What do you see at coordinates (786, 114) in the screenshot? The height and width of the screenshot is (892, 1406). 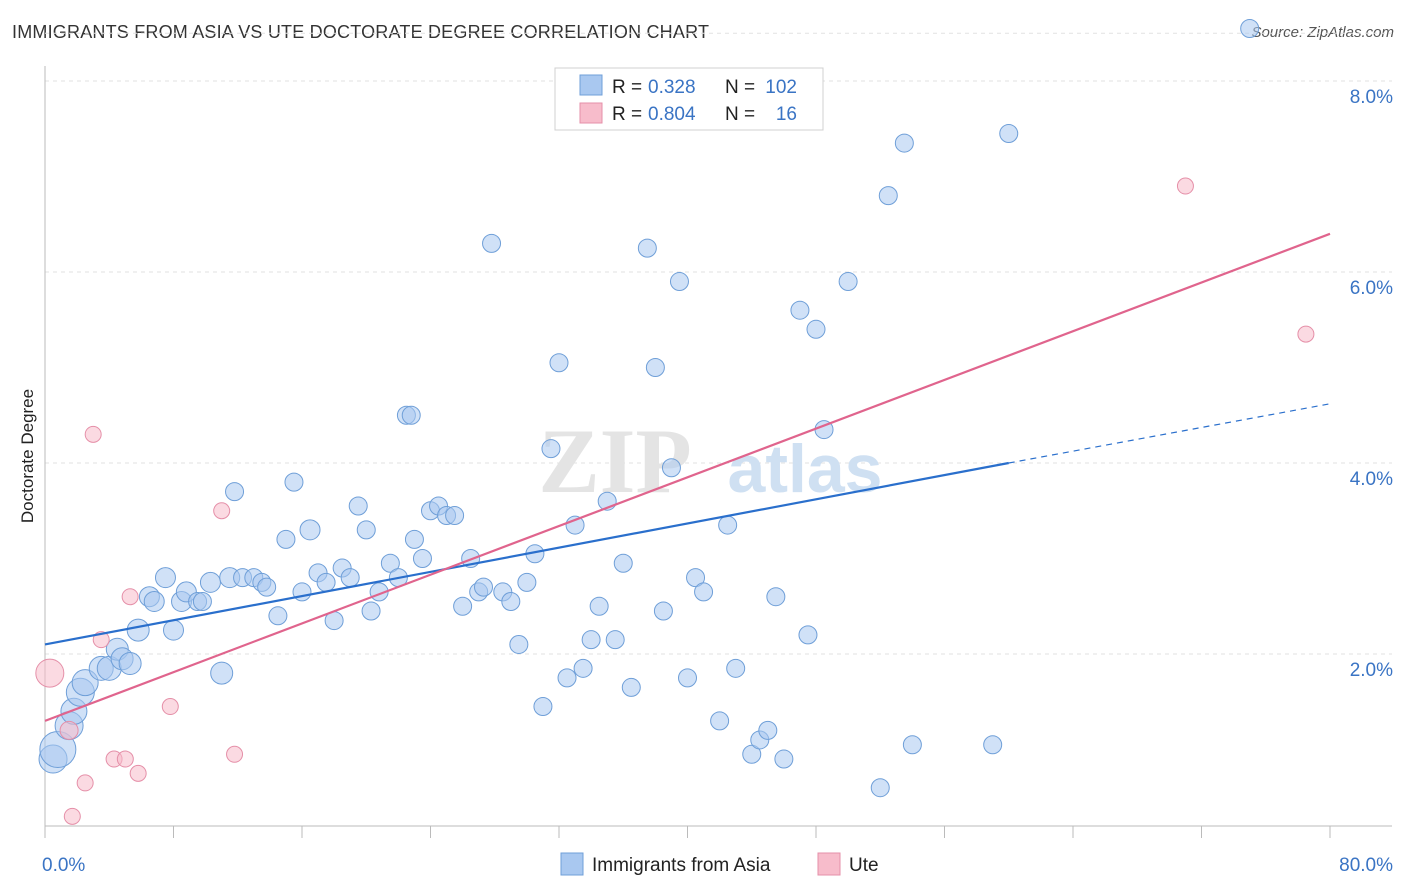 I see `legend-n-value-ute: 16` at bounding box center [786, 114].